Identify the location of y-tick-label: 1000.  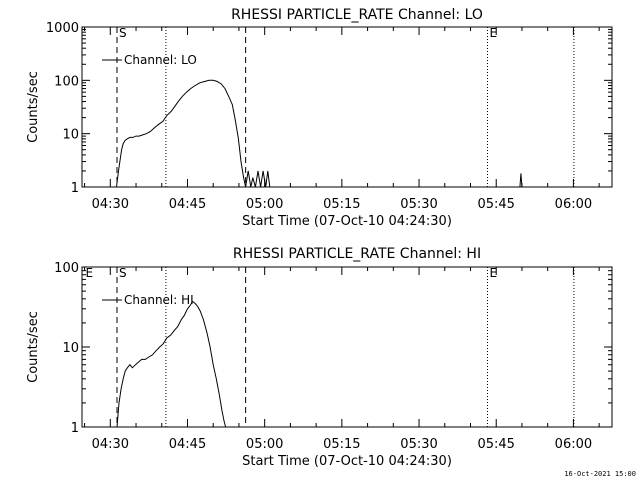
(62, 28).